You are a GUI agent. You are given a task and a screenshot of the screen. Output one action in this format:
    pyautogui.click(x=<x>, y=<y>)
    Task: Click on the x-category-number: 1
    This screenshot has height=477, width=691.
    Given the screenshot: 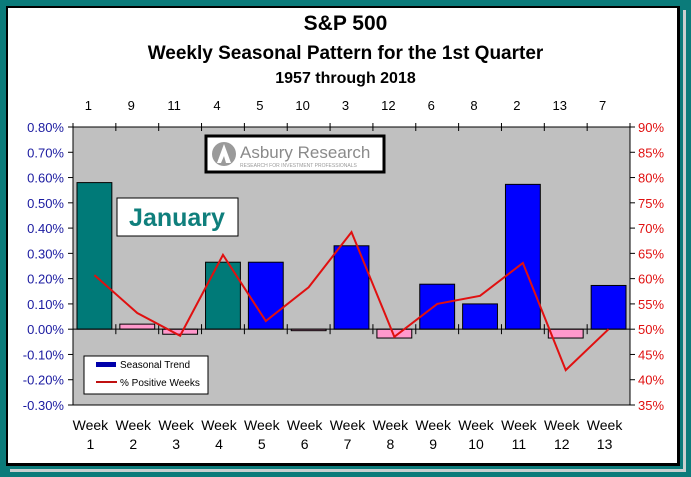 What is the action you would take?
    pyautogui.click(x=91, y=444)
    